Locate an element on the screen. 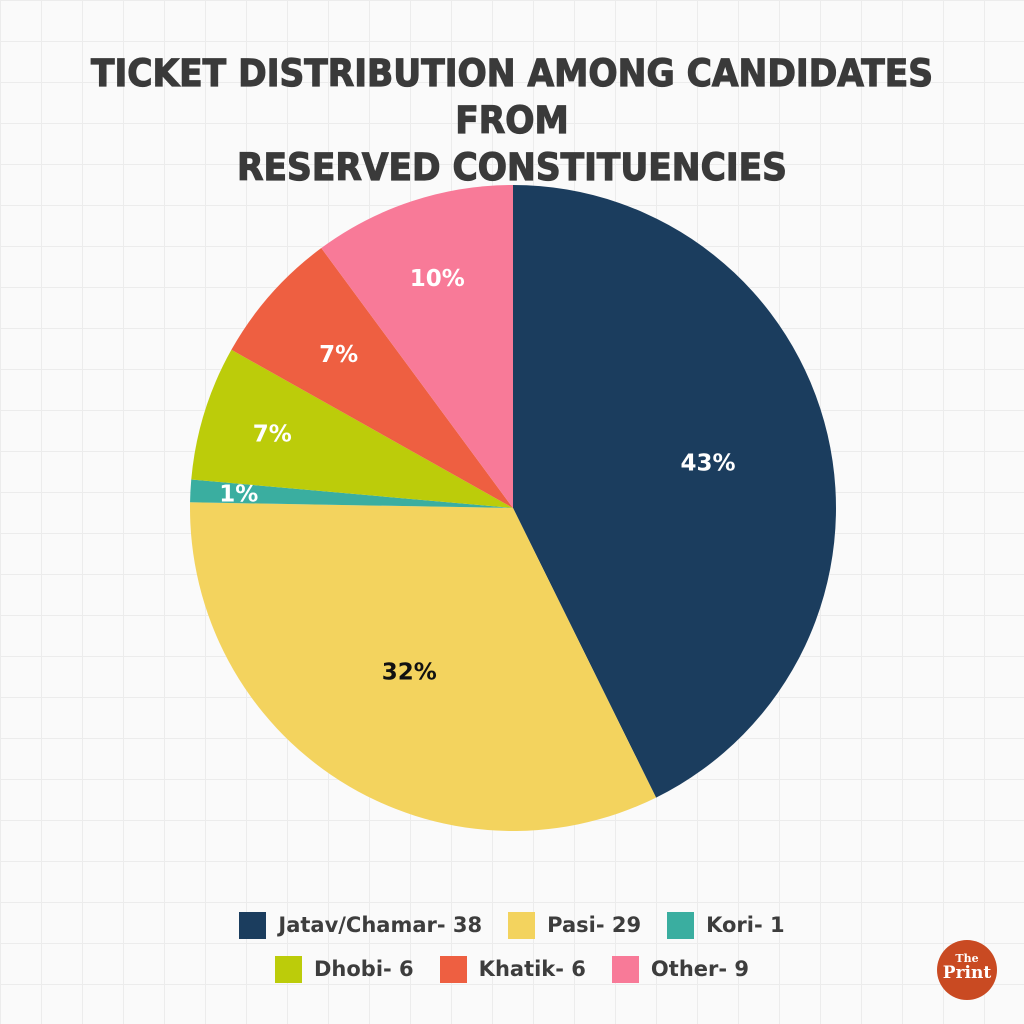 This screenshot has width=1024, height=1024. logo-the: The is located at coordinates (967, 958).